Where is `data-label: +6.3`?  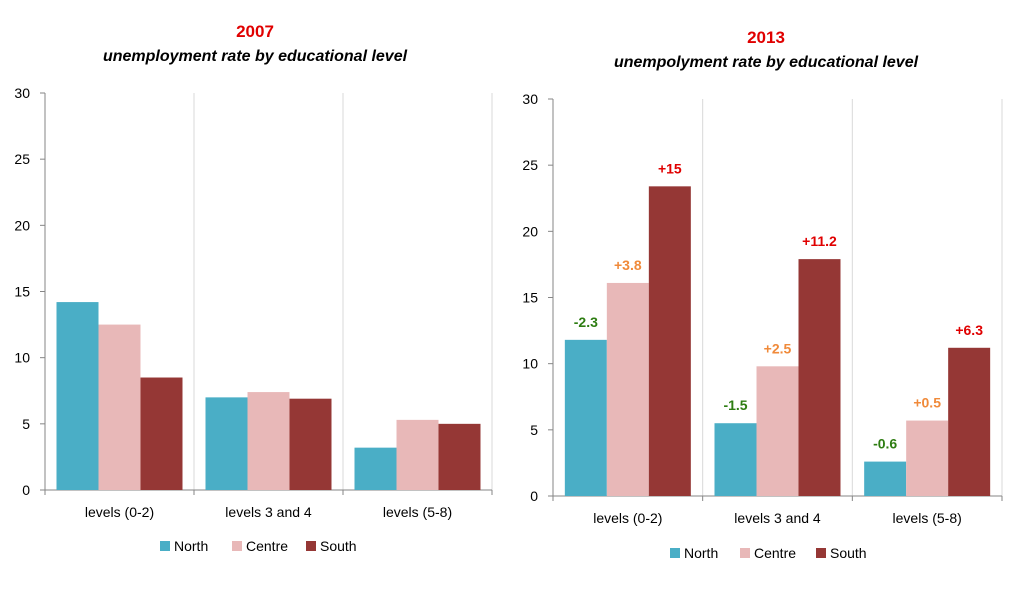
data-label: +6.3 is located at coordinates (969, 330).